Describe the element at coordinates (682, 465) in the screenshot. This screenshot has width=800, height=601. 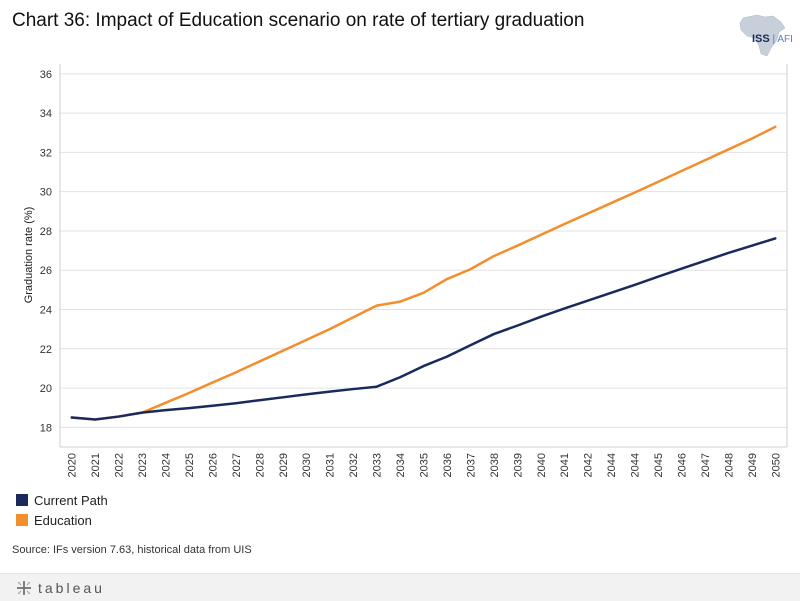
I see `x-tick-label: 2046` at that location.